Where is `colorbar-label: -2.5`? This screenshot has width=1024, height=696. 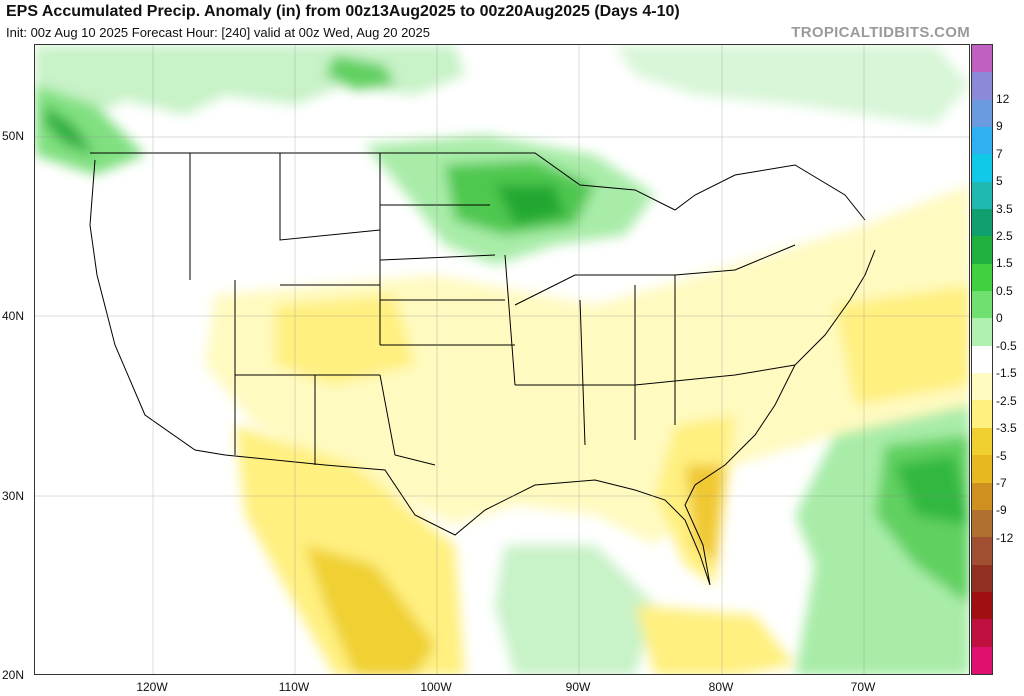
colorbar-label: -2.5 is located at coordinates (1006, 400).